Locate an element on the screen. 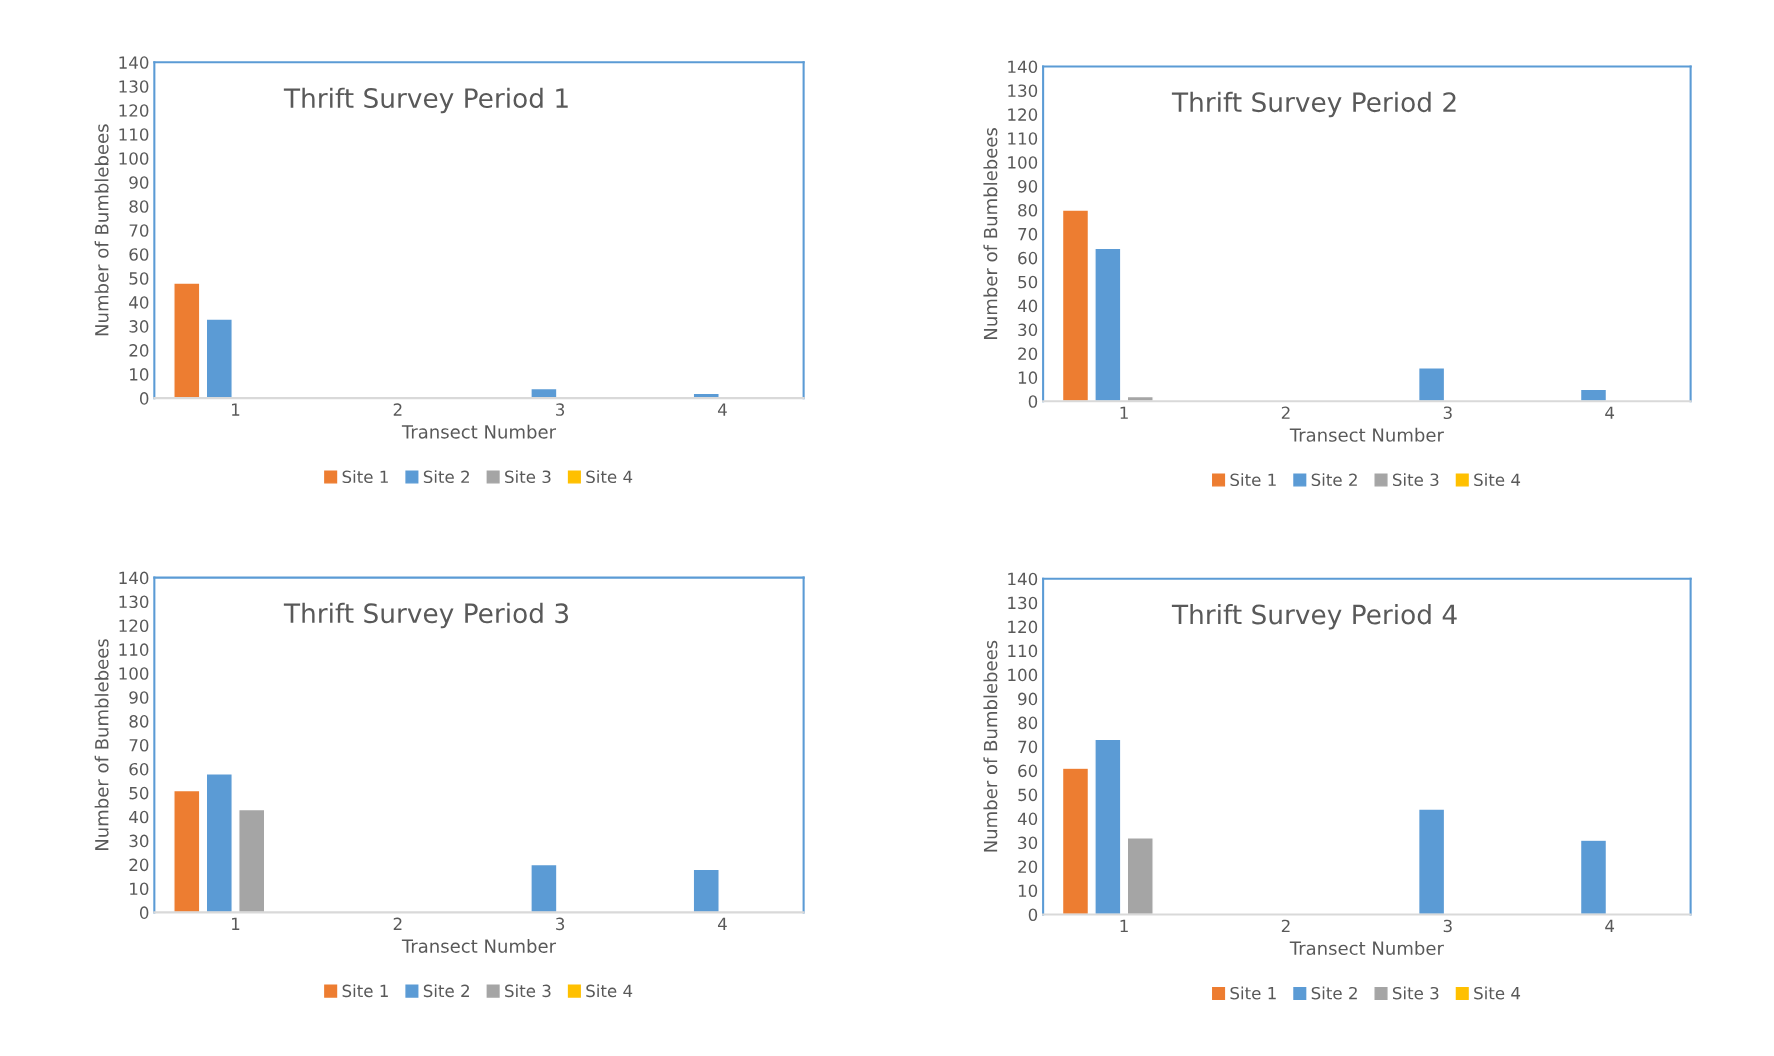 The image size is (1774, 1056). text: Thrift Survey Period 3 is located at coordinates (426, 615).